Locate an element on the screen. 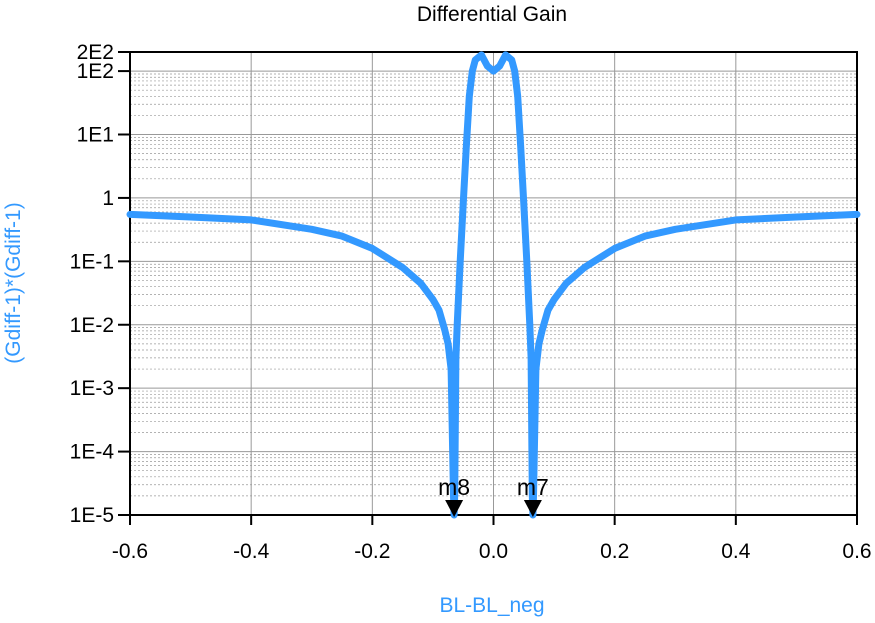 This screenshot has height=623, width=875. x-tick-label: 0.0 is located at coordinates (493, 551).